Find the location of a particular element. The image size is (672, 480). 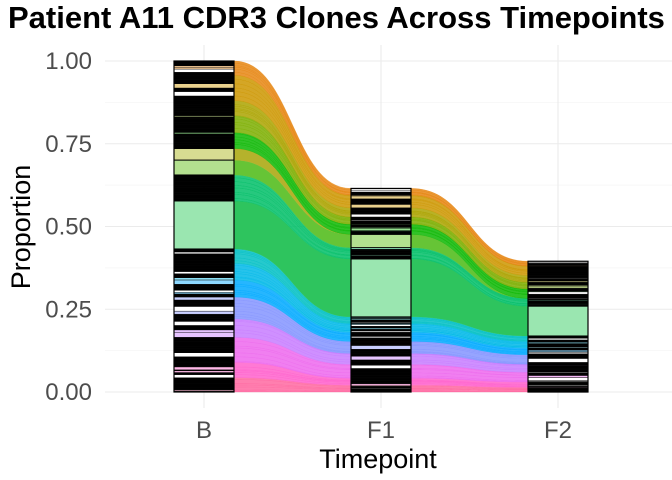

y-tick-label: 0.75 is located at coordinates (68, 144).